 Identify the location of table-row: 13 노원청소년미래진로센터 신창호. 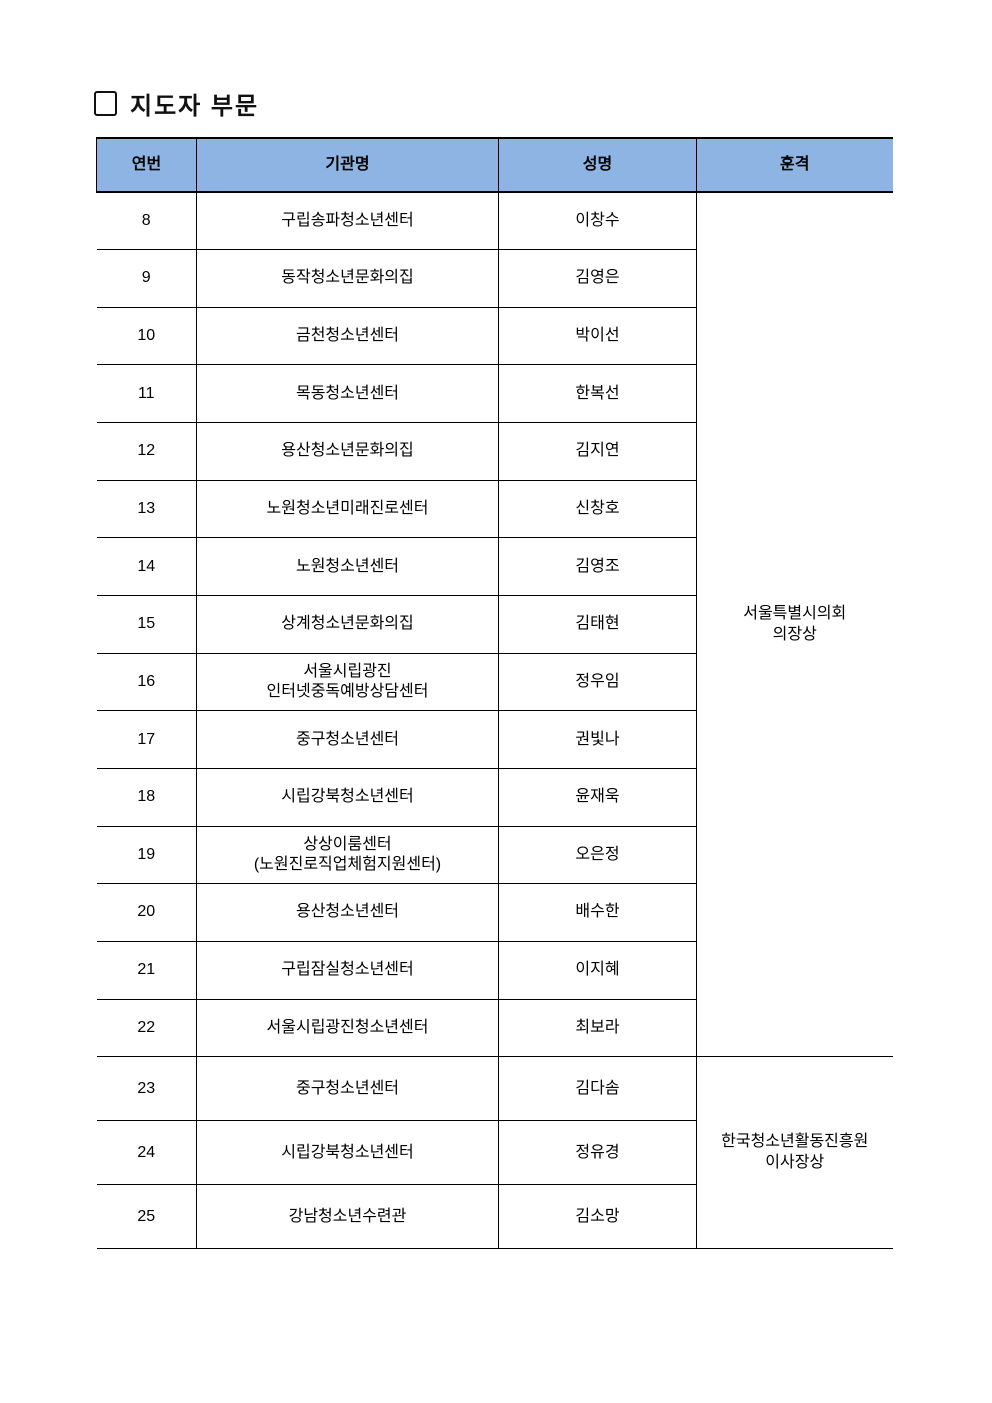
(494, 509).